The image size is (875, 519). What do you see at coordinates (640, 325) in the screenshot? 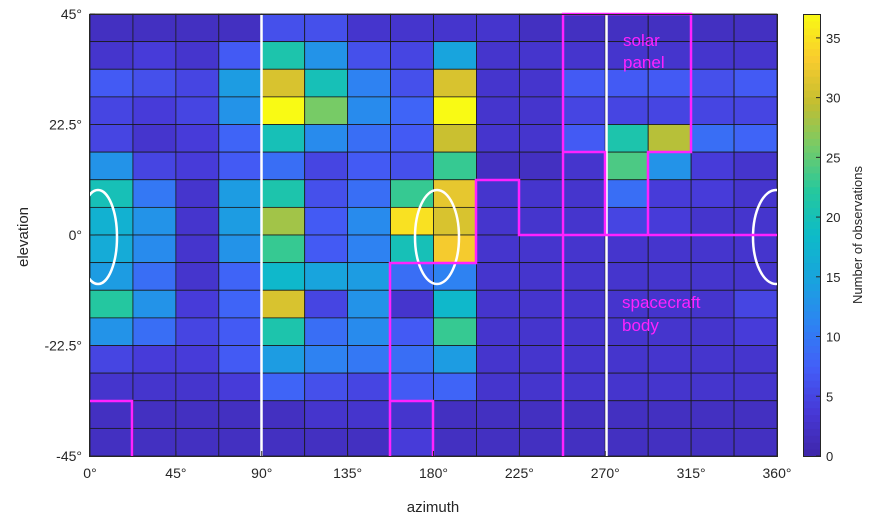
I see `spacecraft-body-annotation-line2: body` at bounding box center [640, 325].